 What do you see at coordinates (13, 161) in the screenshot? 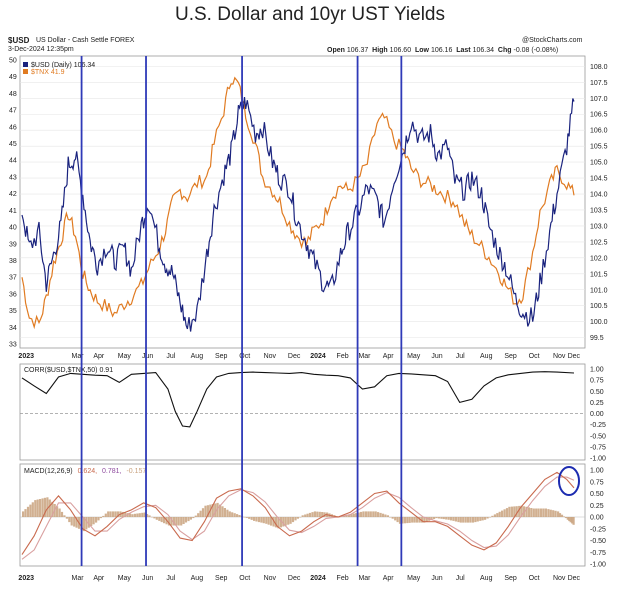
I see `left-tick-label: 44` at bounding box center [13, 161].